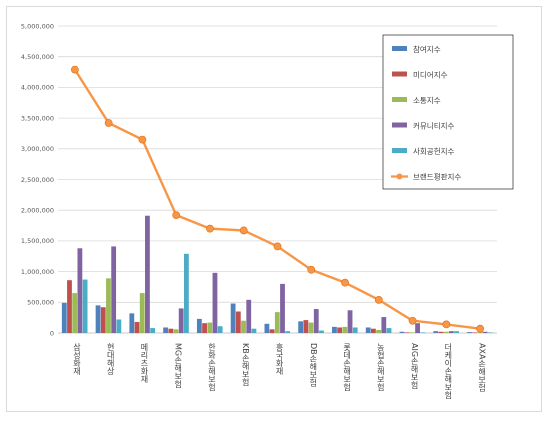 Image resolution: width=550 pixels, height=423 pixels. I want to click on y-tick-label: 5,000,000, so click(37, 26).